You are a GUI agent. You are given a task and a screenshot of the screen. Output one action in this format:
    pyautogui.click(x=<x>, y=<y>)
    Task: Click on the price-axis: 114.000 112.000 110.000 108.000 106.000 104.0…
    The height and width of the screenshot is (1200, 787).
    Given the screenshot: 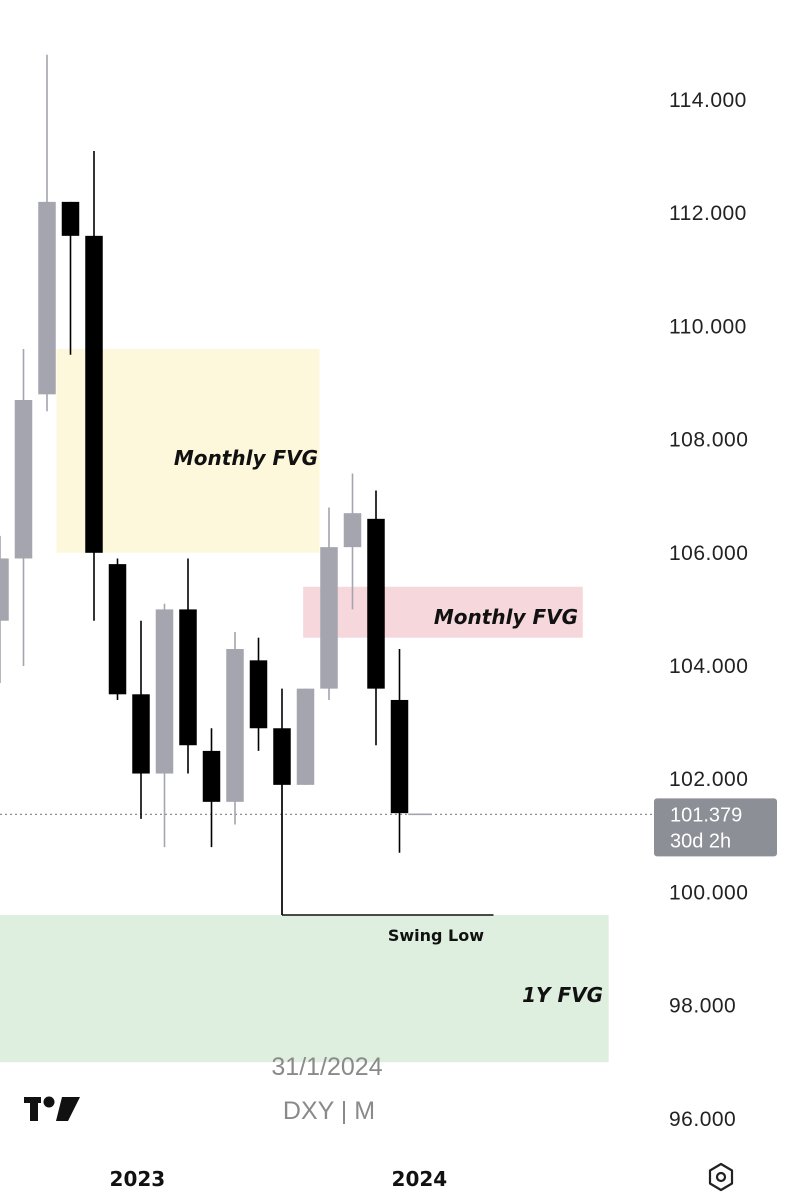 What is the action you would take?
    pyautogui.click(x=708, y=610)
    